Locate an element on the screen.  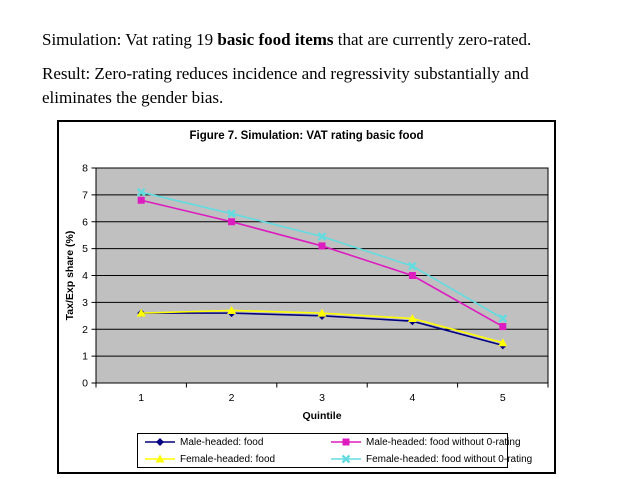
legend-marker-diamond-icon is located at coordinates (160, 442).